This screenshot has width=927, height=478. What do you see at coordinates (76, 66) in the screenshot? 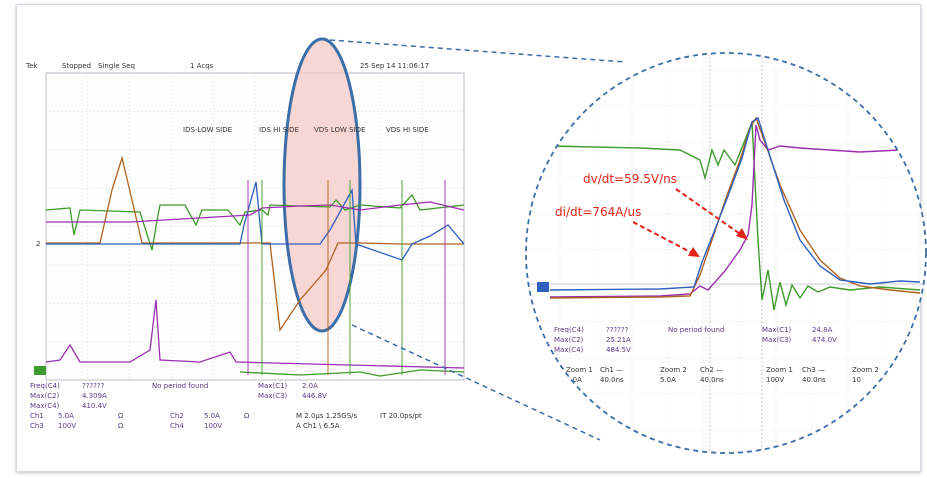
I see `header-status: Stopped` at bounding box center [76, 66].